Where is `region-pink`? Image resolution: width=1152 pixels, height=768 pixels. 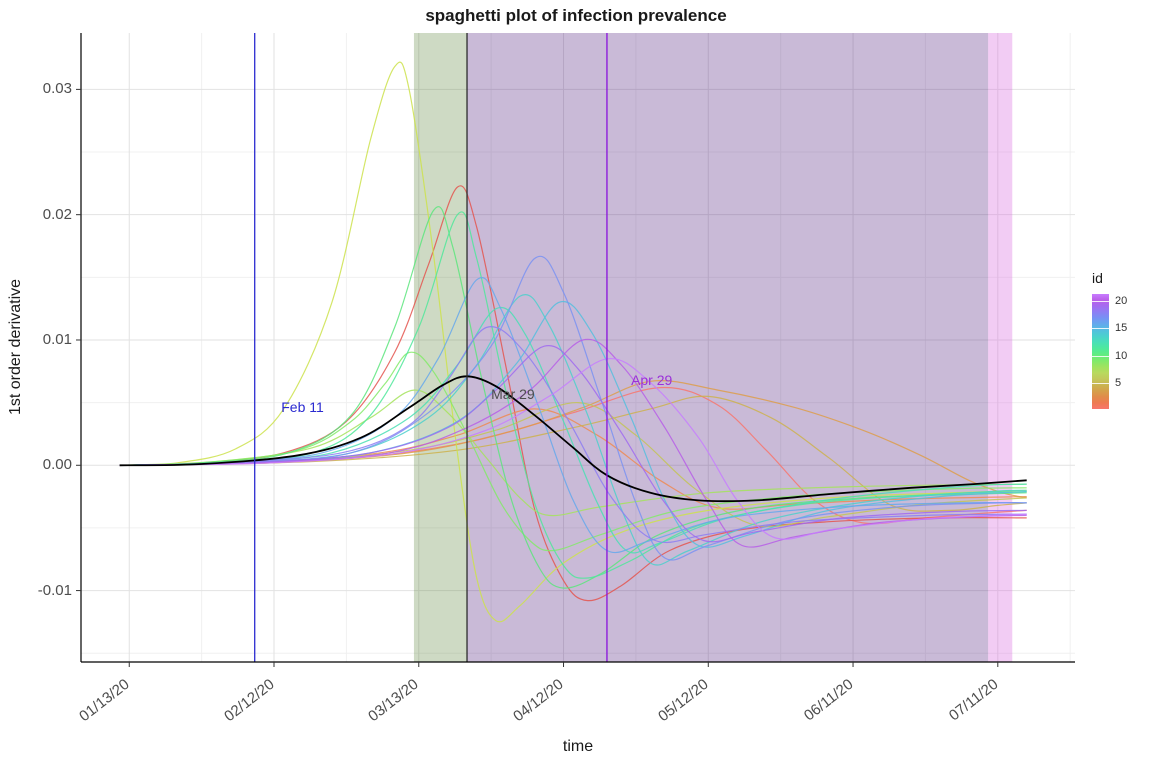
region-pink is located at coordinates (1000, 347).